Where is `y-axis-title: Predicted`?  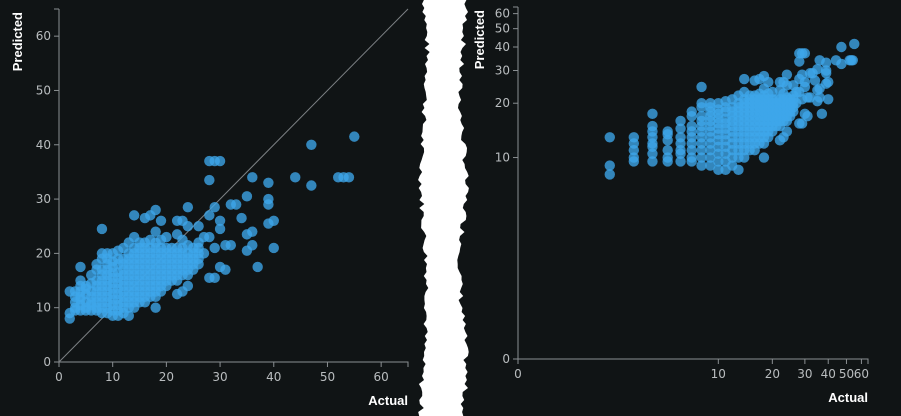
y-axis-title: Predicted is located at coordinates (17, 41).